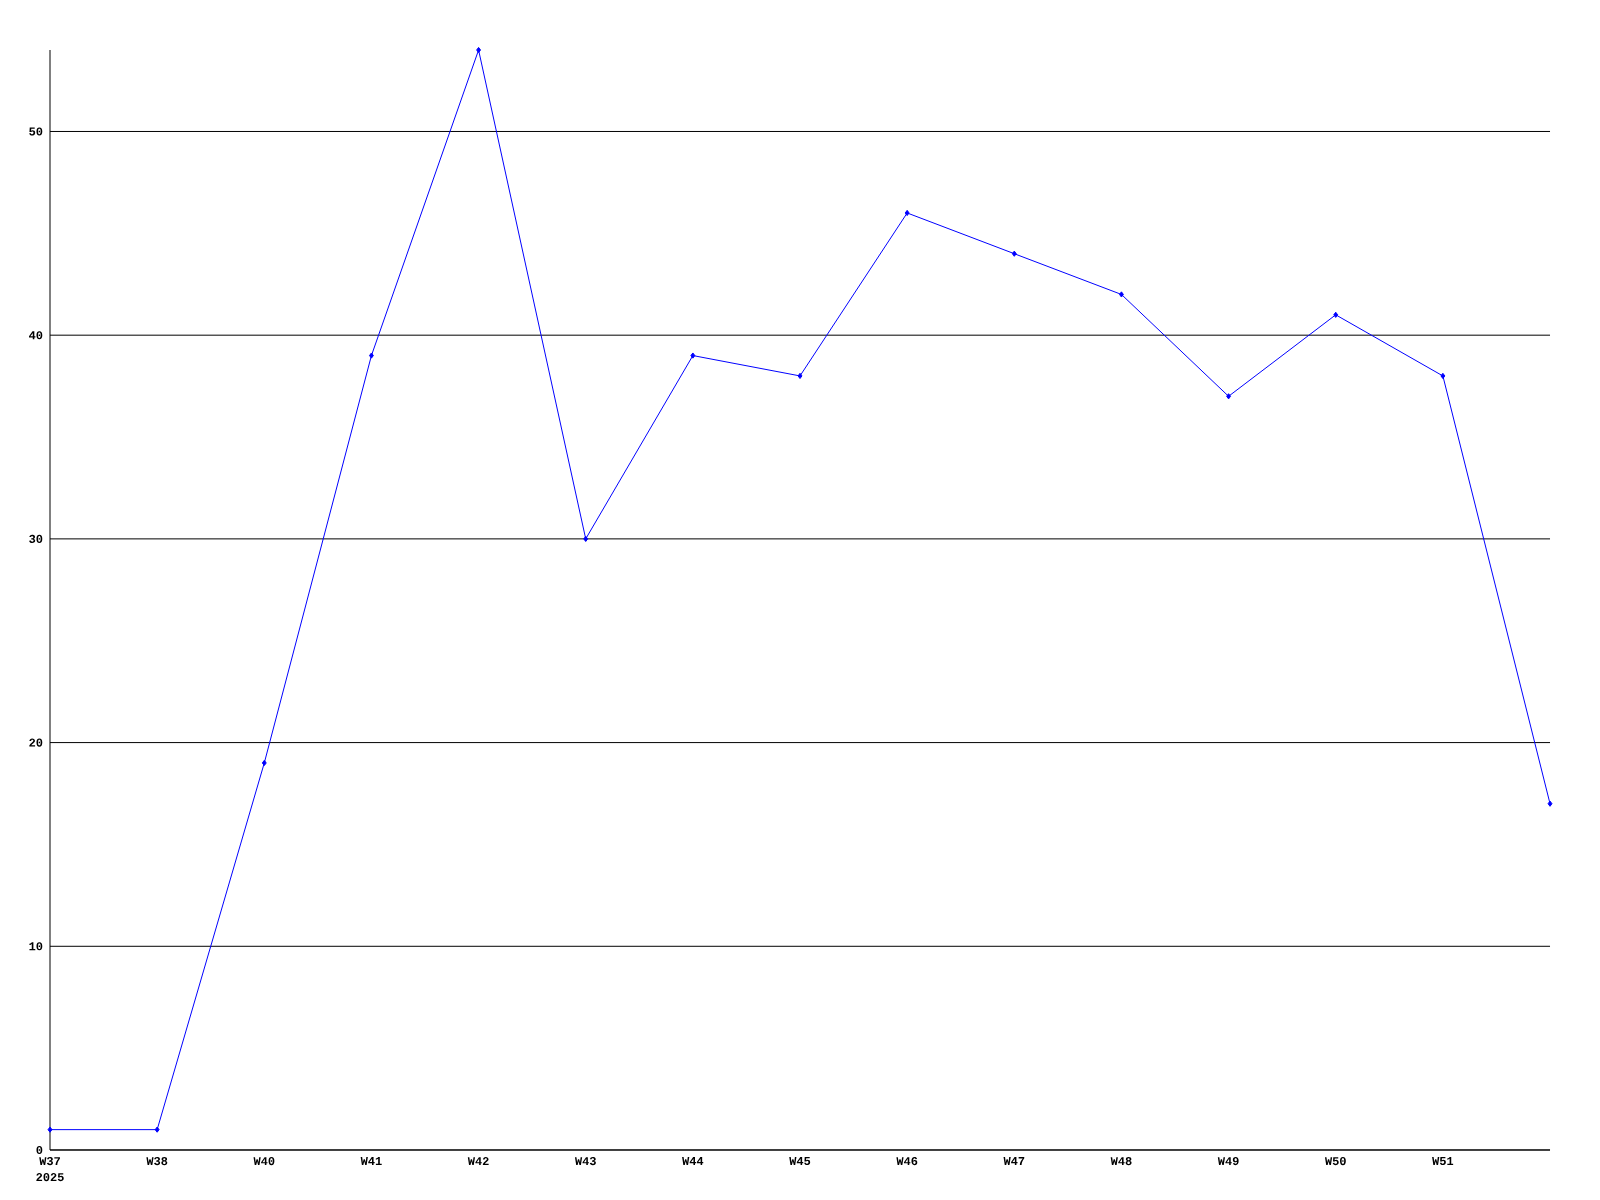  I want to click on y-tick-label: 40, so click(36, 335).